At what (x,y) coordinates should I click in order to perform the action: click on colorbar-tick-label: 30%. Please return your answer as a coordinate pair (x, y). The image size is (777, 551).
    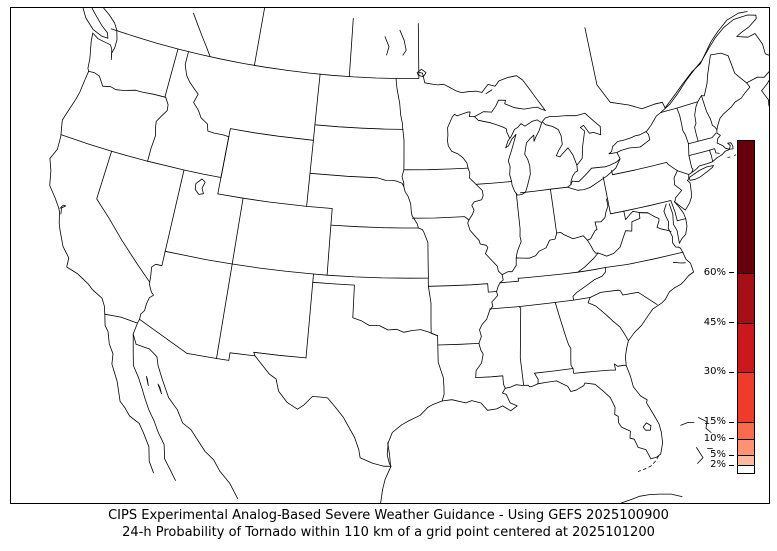
    Looking at the image, I should click on (714, 372).